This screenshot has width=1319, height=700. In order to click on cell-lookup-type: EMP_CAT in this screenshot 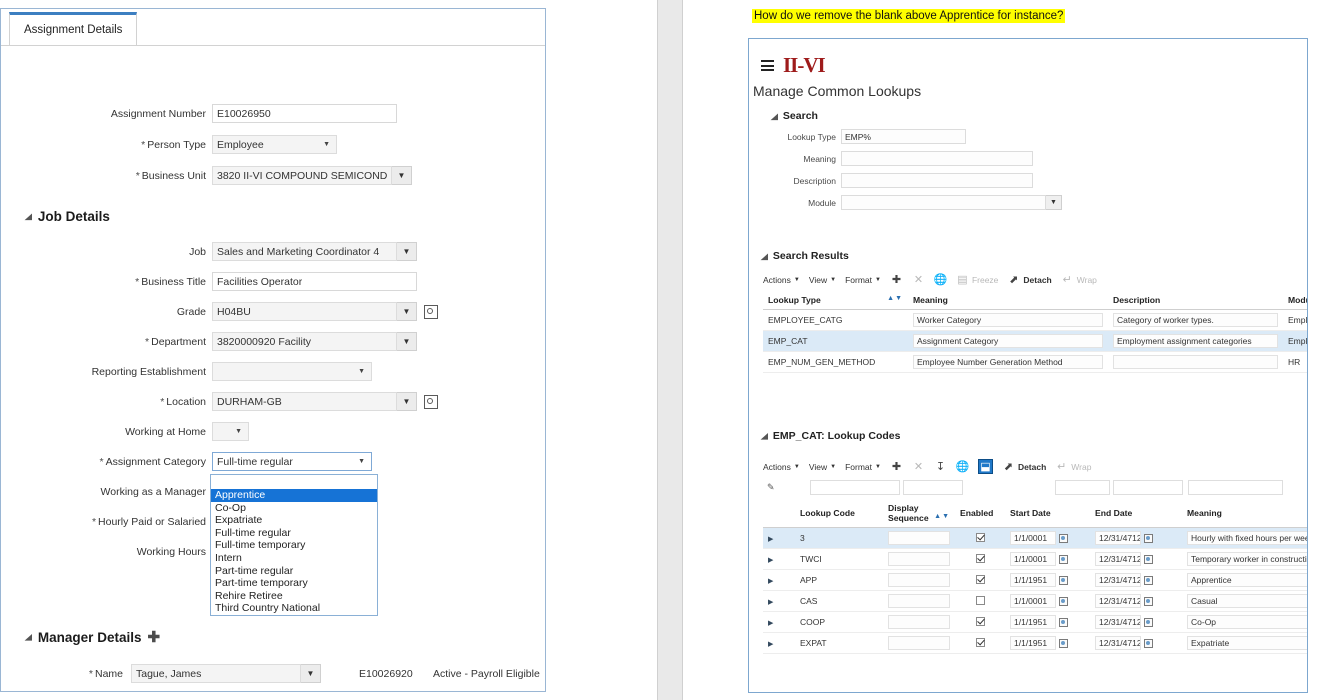, I will do `click(835, 341)`.